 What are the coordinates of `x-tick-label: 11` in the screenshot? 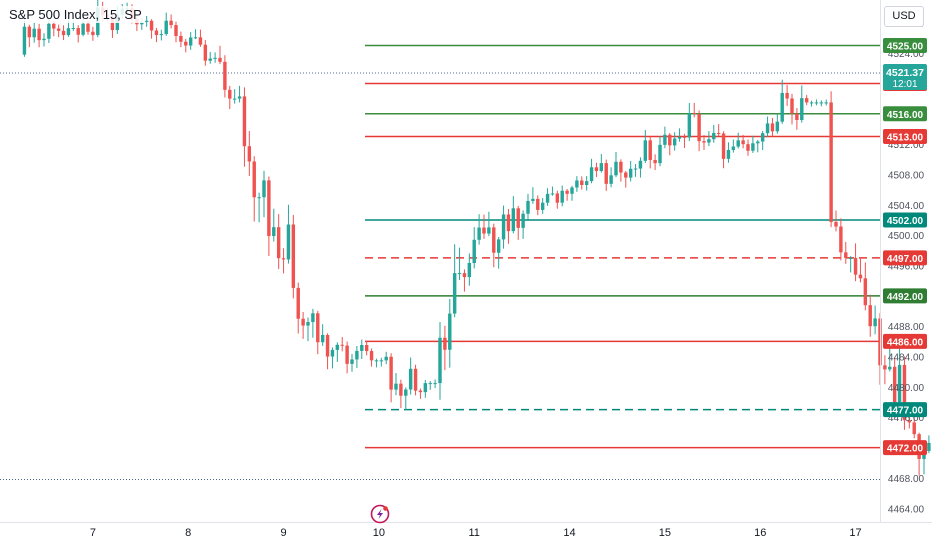 It's located at (474, 533).